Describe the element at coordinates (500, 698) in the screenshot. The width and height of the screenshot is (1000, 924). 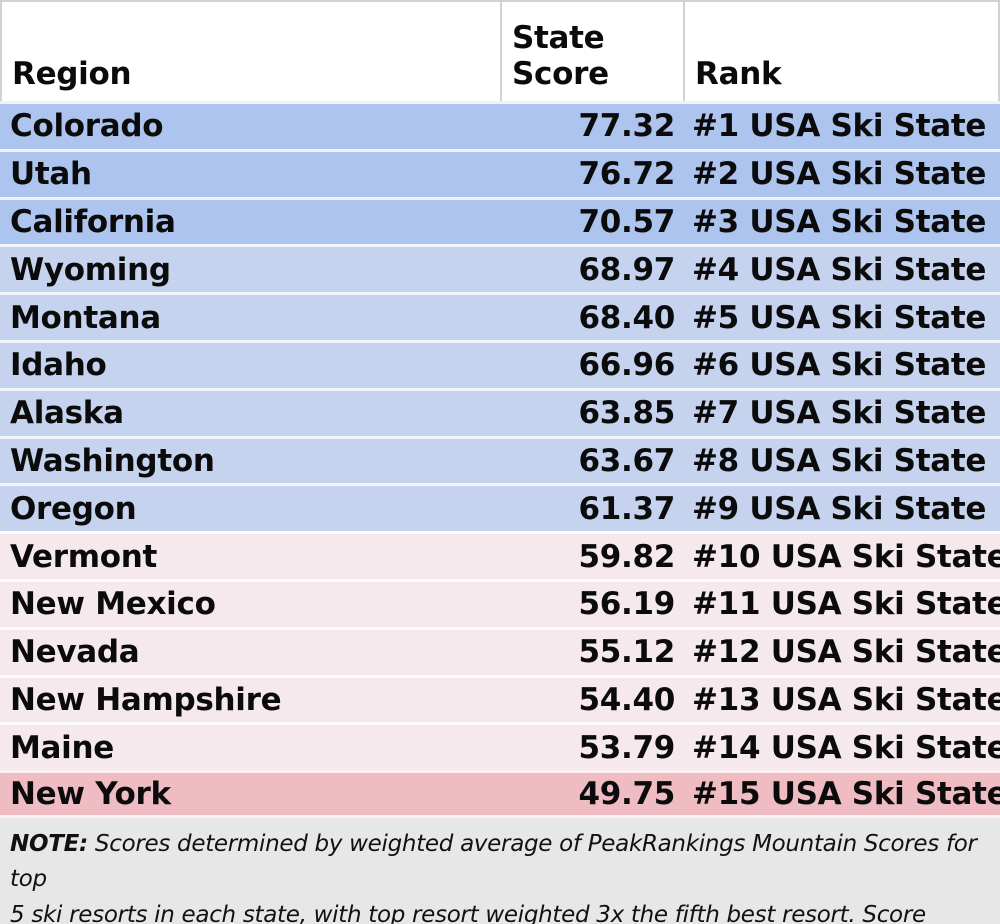
I see `table-row: New Hampshire 54.40 #13 USA Ski State` at that location.